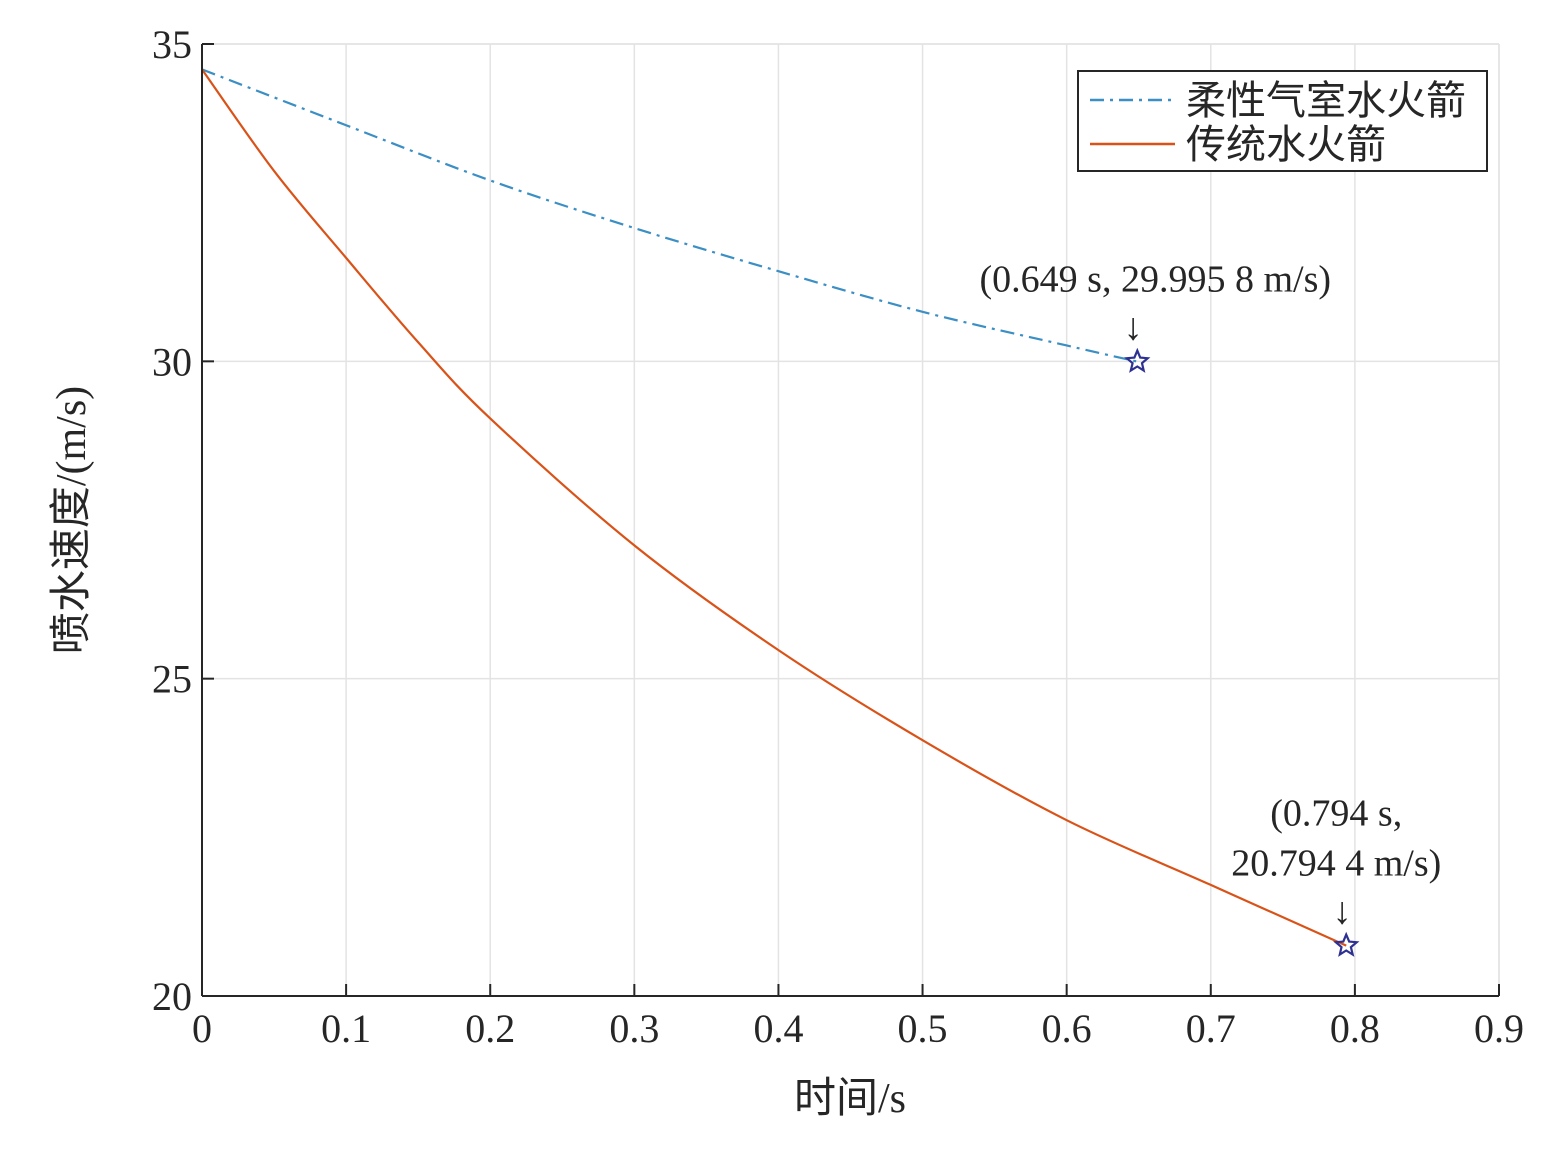 The image size is (1548, 1161). What do you see at coordinates (72, 520) in the screenshot?
I see `y-axis-label: 喷水速度/(m/s)` at bounding box center [72, 520].